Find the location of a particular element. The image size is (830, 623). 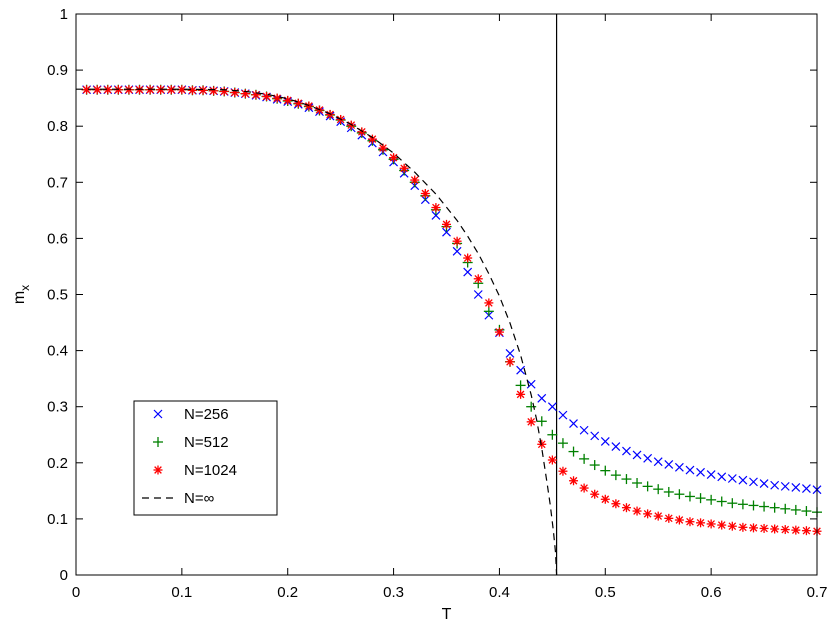

legend-label: N=256 is located at coordinates (206, 414).